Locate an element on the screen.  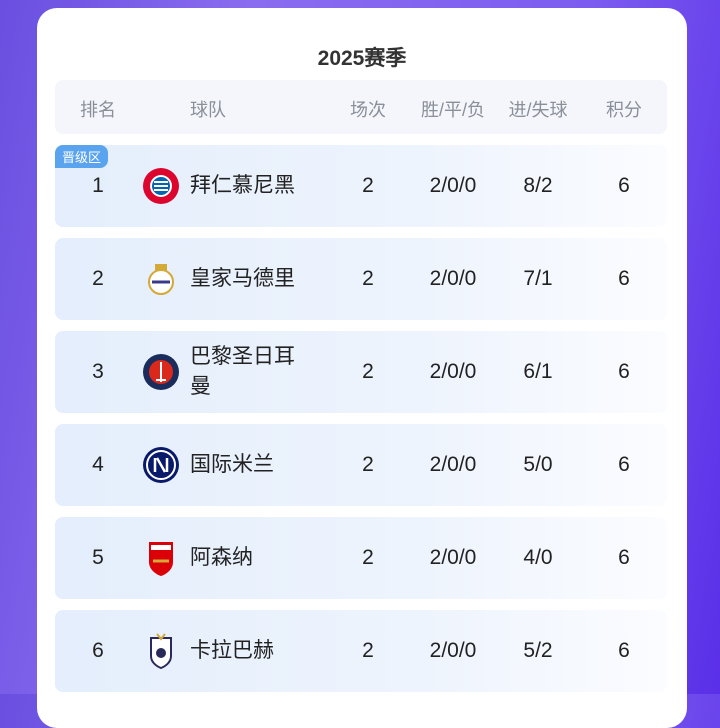
team-name: 皇家马德里 is located at coordinates (242, 278).